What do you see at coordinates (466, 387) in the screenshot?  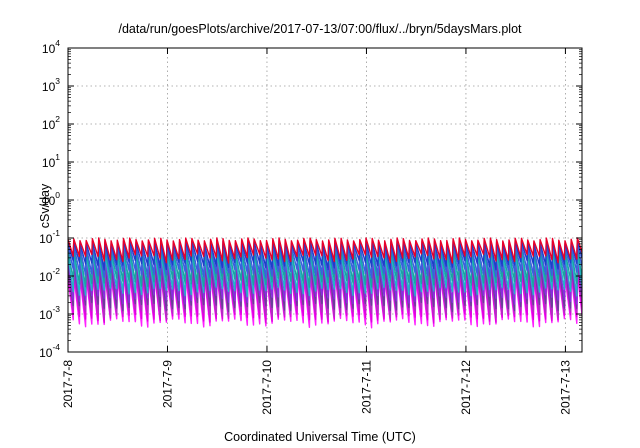 I see `x-tick-label: 2017-7-12` at bounding box center [466, 387].